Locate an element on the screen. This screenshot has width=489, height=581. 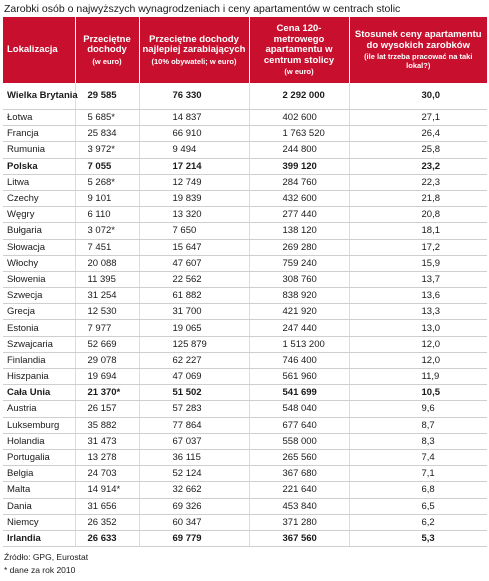
cell-avg: 3 972* is located at coordinates (107, 150).